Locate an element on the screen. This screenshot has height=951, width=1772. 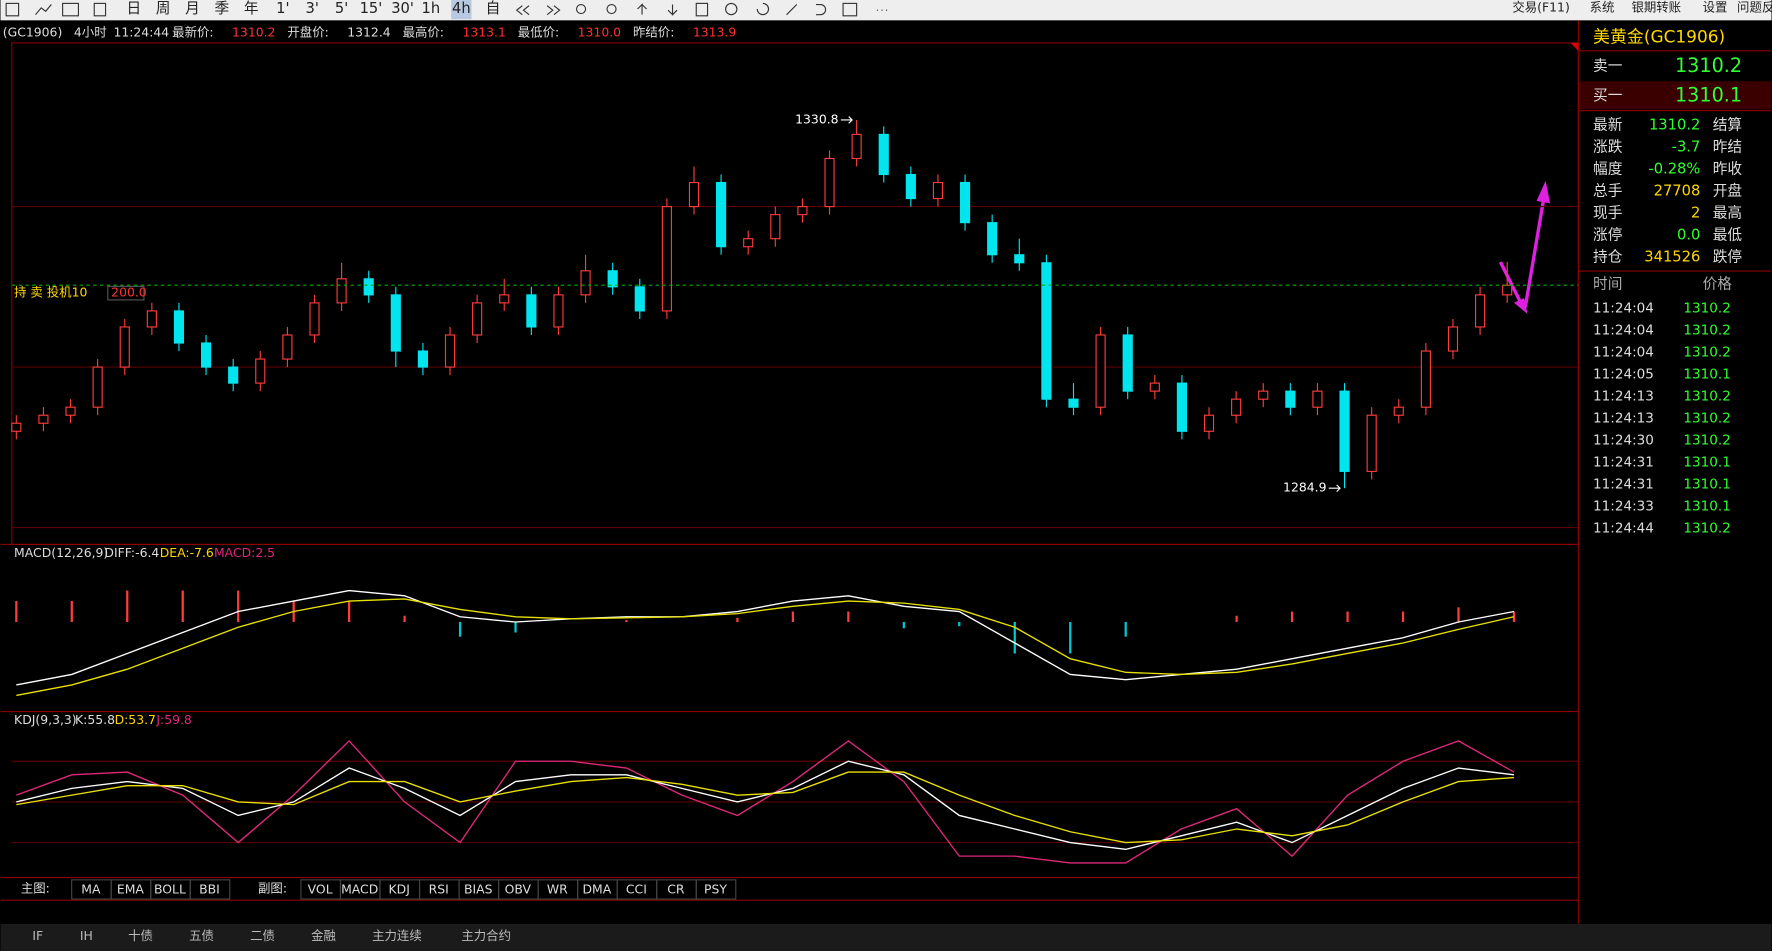
period-button: 周 is located at coordinates (163, 8).